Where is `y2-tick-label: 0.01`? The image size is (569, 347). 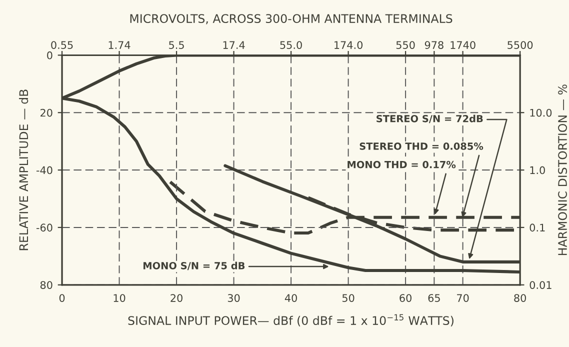 y2-tick-label: 0.01 is located at coordinates (541, 285).